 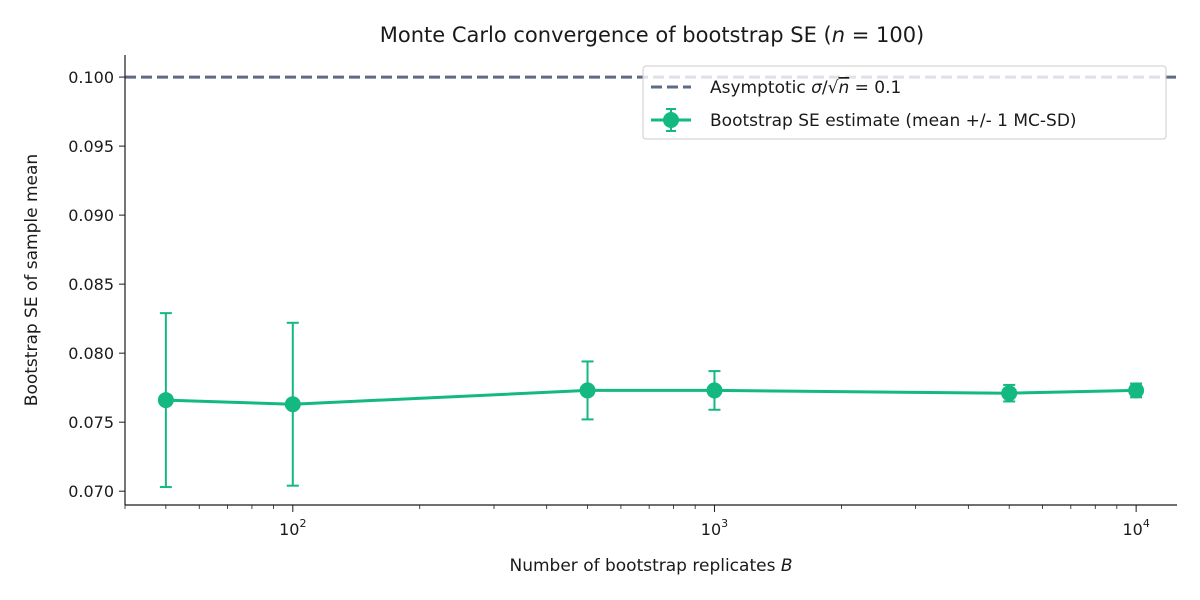 What do you see at coordinates (1135, 528) in the screenshot?
I see `x-tick-label: 10⁴` at bounding box center [1135, 528].